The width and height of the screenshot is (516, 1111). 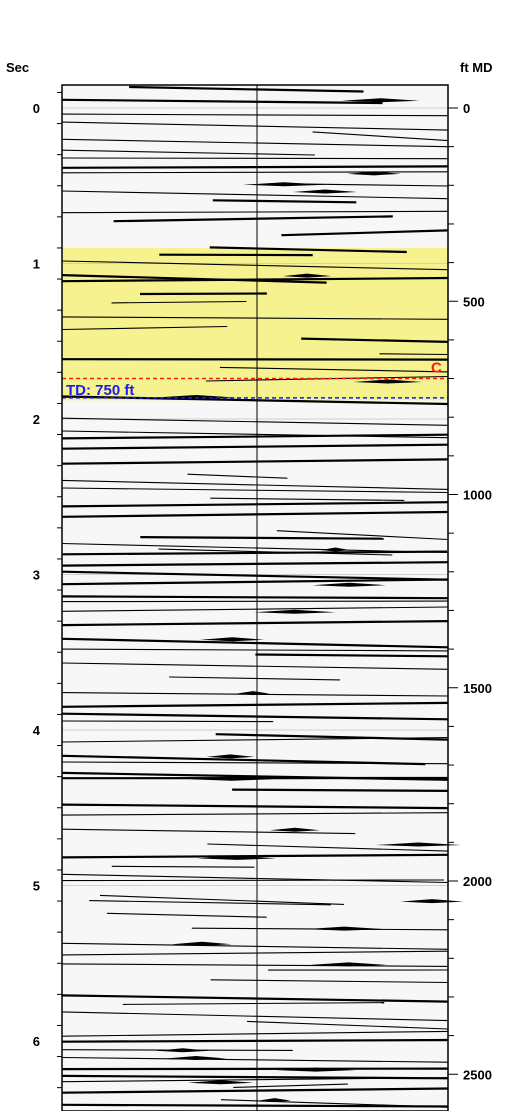 I want to click on right-tick-label: 0, so click(x=466, y=108).